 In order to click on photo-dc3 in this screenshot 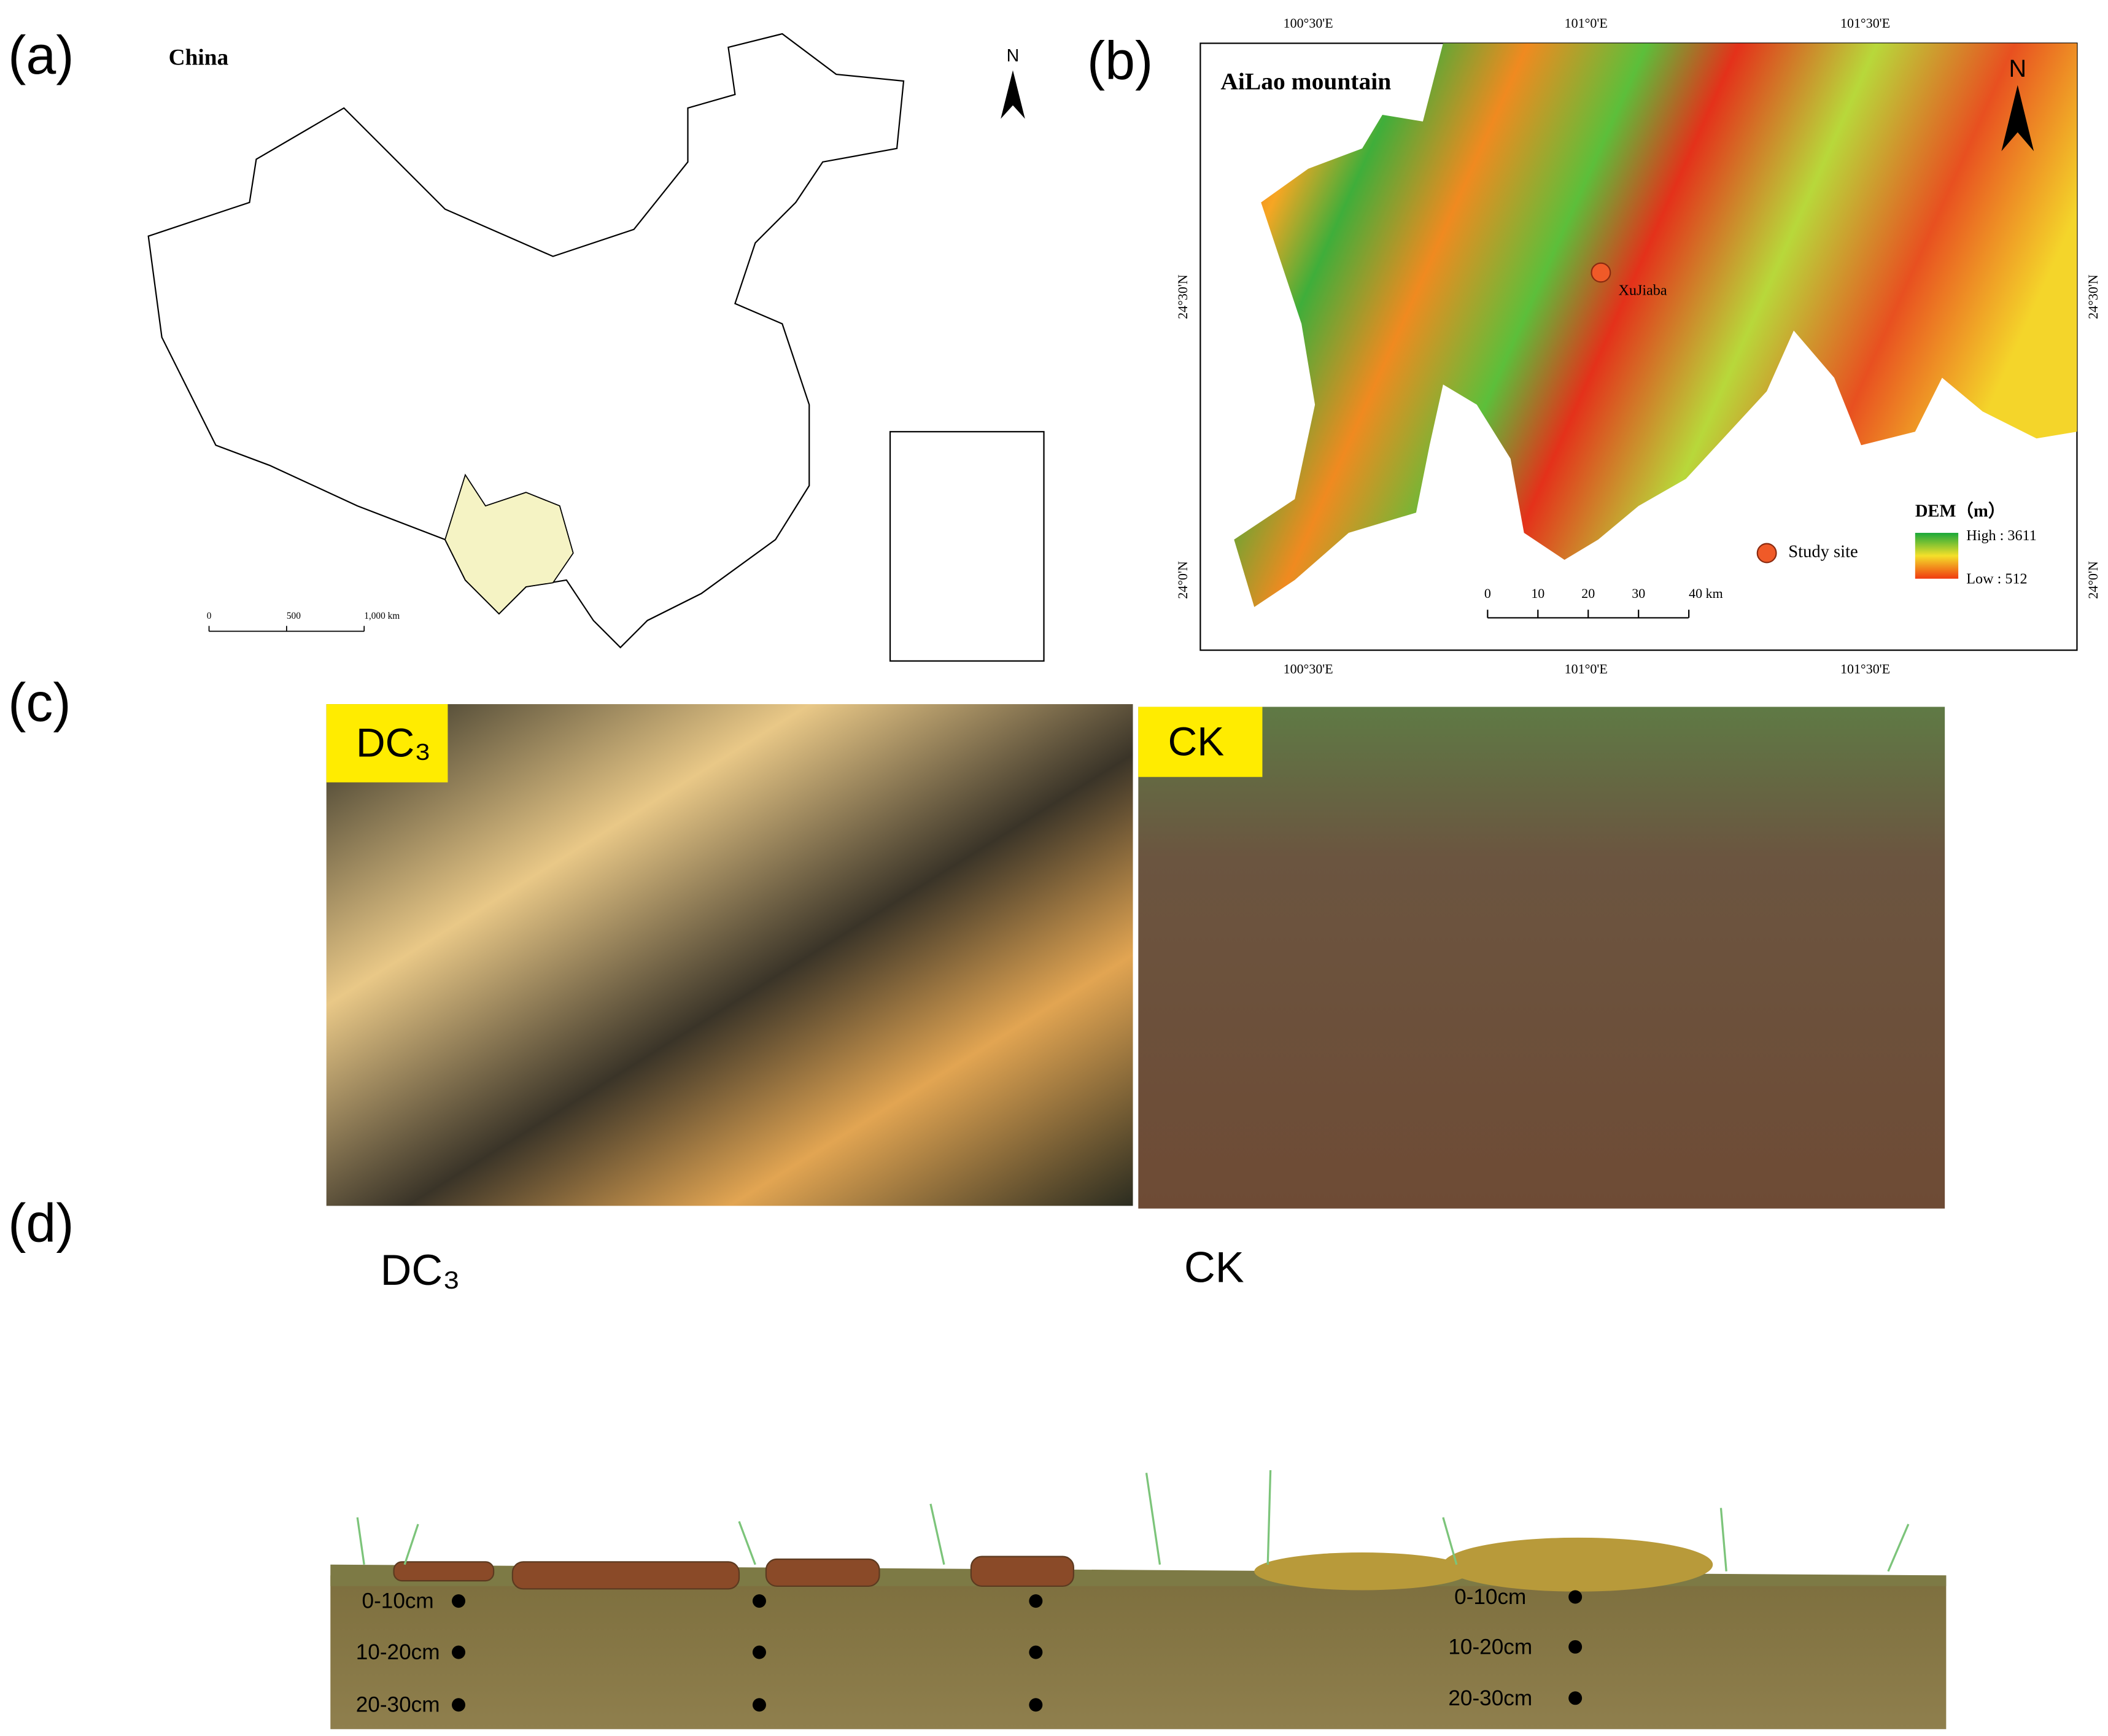, I will do `click(729, 955)`.